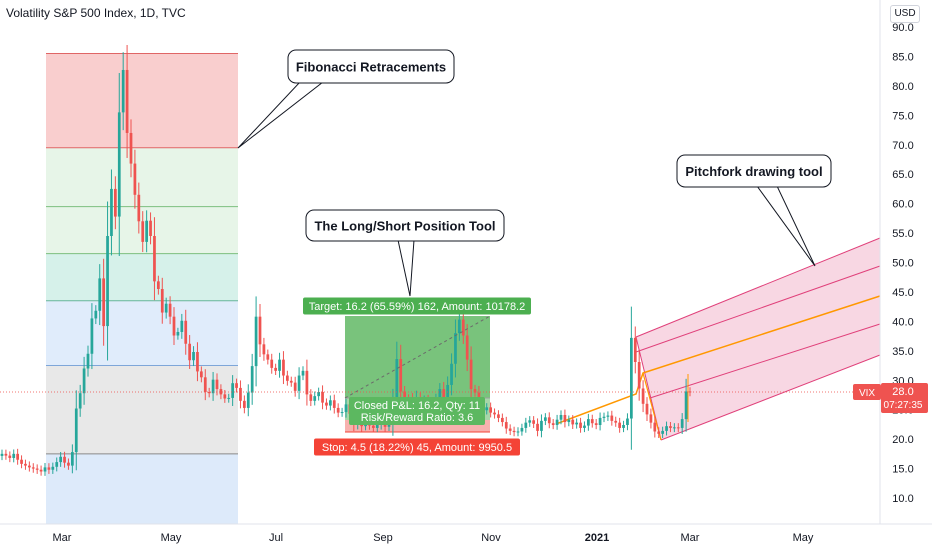  What do you see at coordinates (690, 538) in the screenshot?
I see `x-tick-label: Mar` at bounding box center [690, 538].